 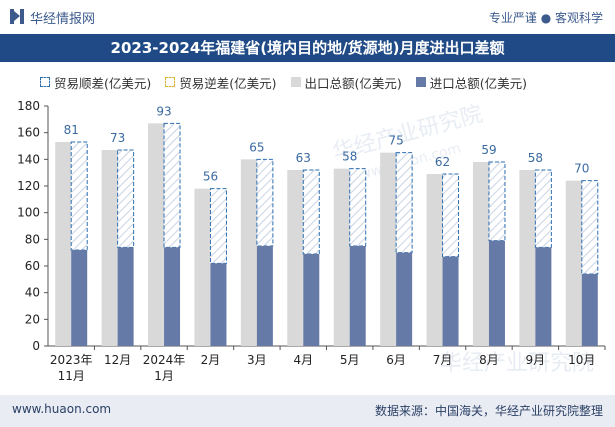 I want to click on legend-item-total: 出口总额(亿美元), so click(x=346, y=82).